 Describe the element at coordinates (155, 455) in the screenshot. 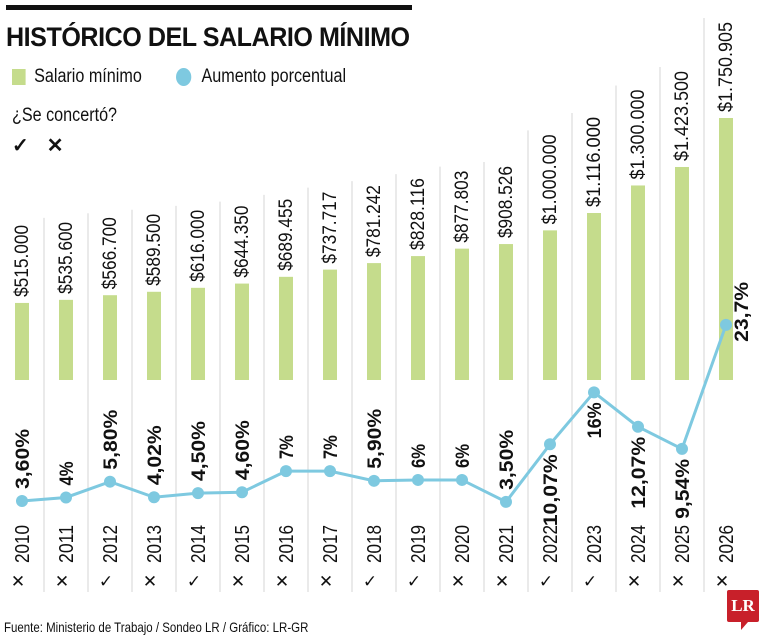

I see `percent-label-2013: 4,02%` at that location.